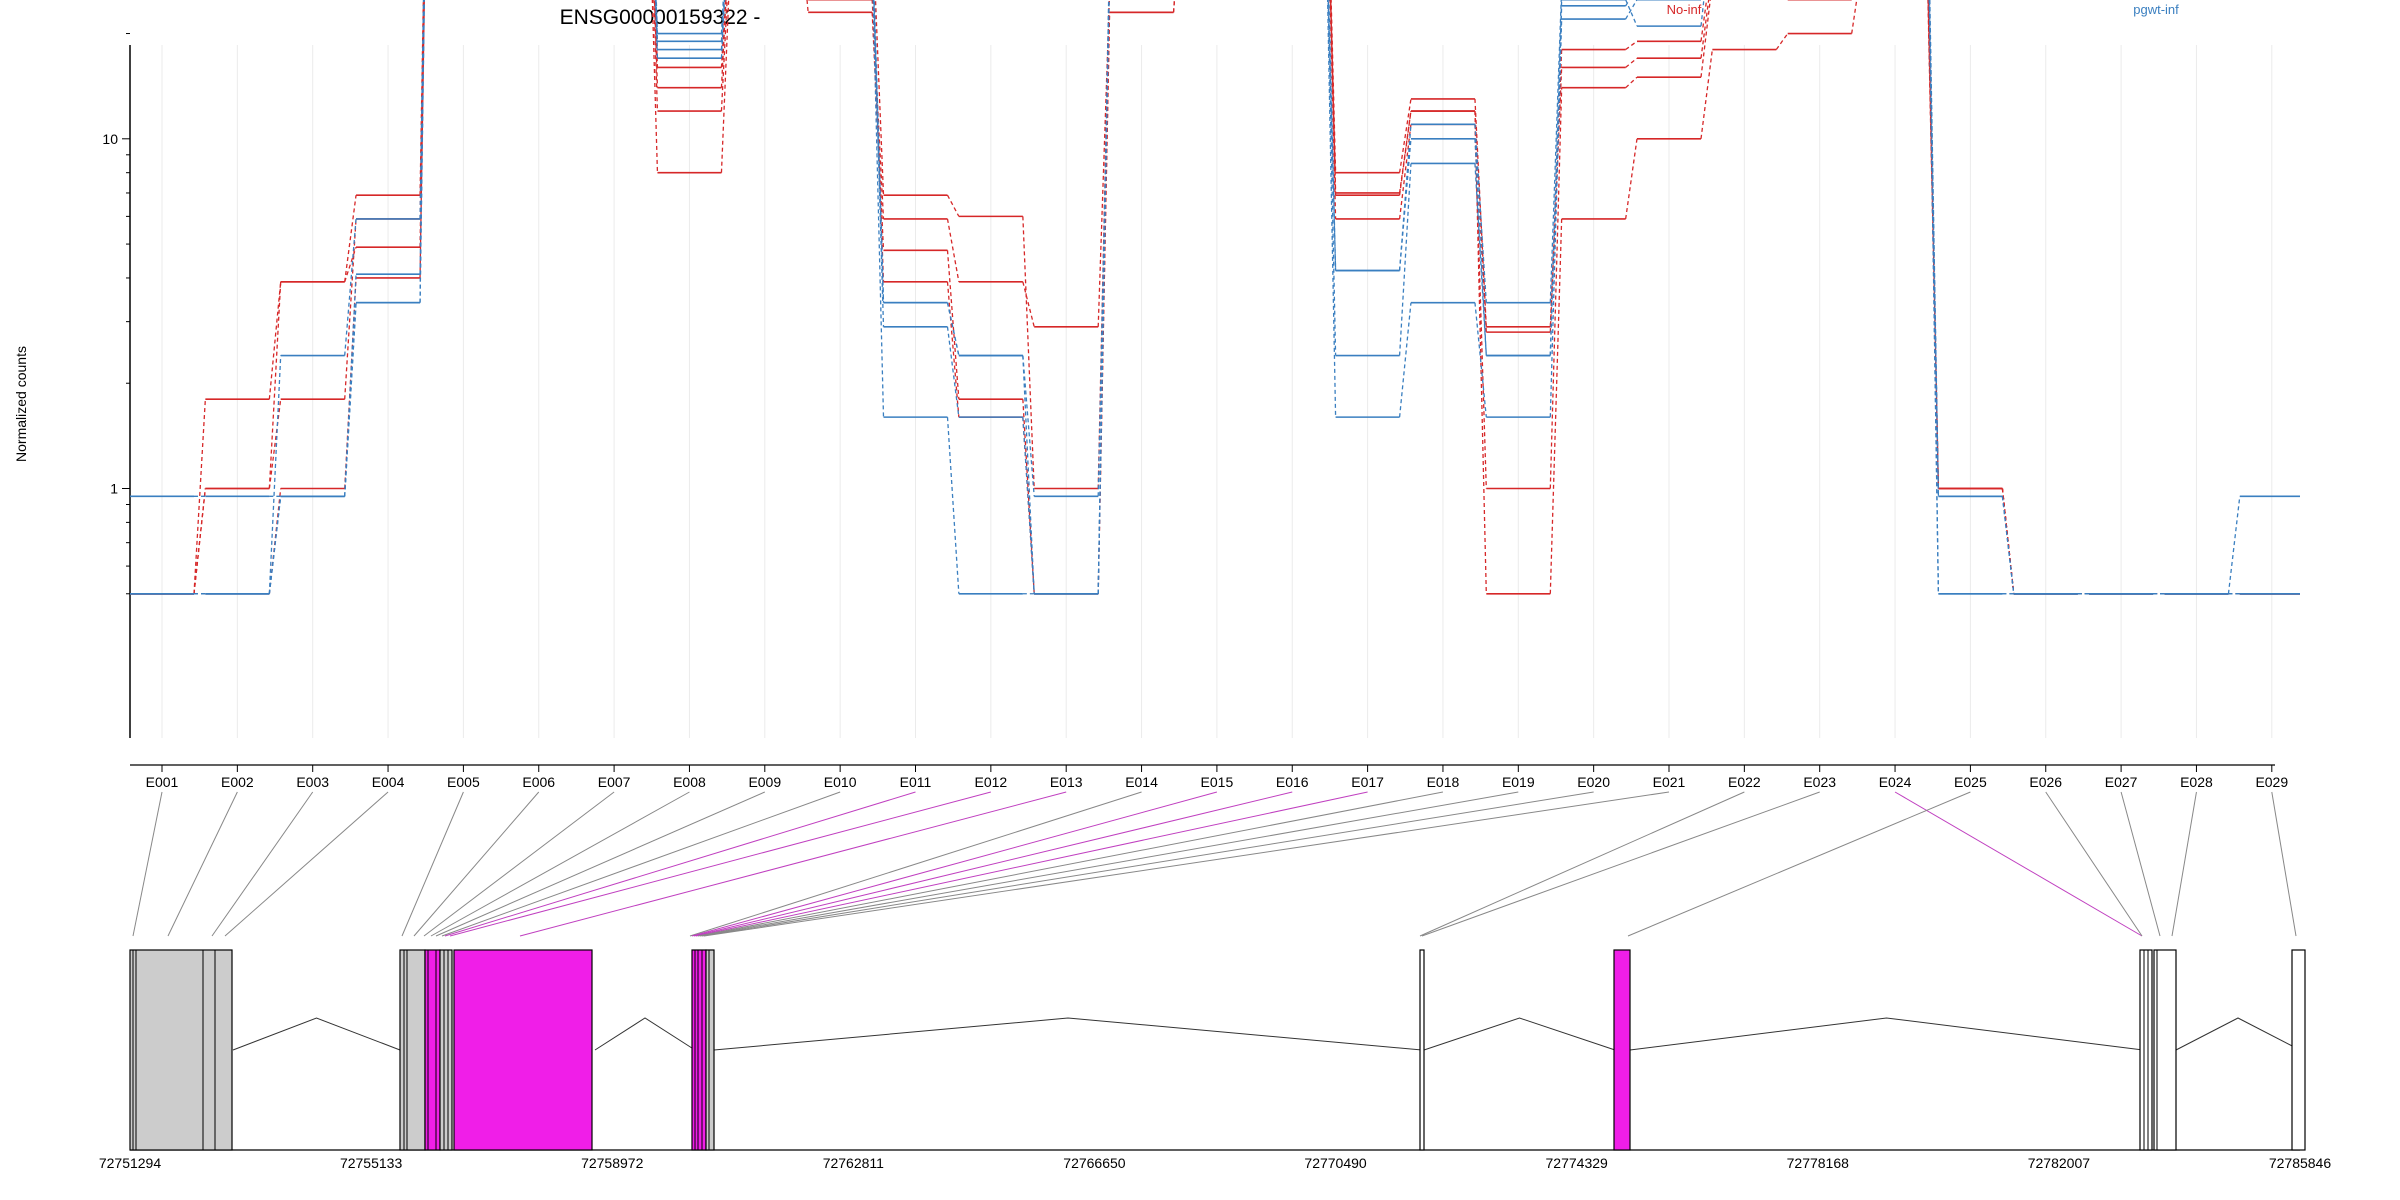 The width and height of the screenshot is (2400, 1200). What do you see at coordinates (1367, 782) in the screenshot?
I see `x-tick-label-e017: E017` at bounding box center [1367, 782].